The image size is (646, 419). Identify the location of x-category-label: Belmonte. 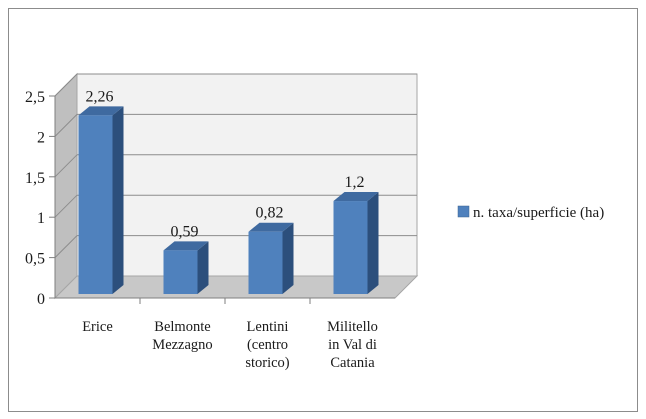
(182, 327).